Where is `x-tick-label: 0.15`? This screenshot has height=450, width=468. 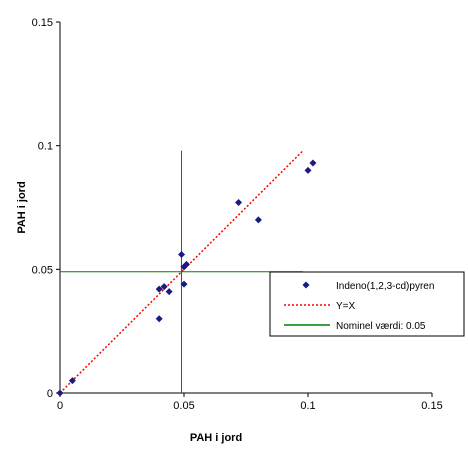
x-tick-label: 0.15 is located at coordinates (431, 406).